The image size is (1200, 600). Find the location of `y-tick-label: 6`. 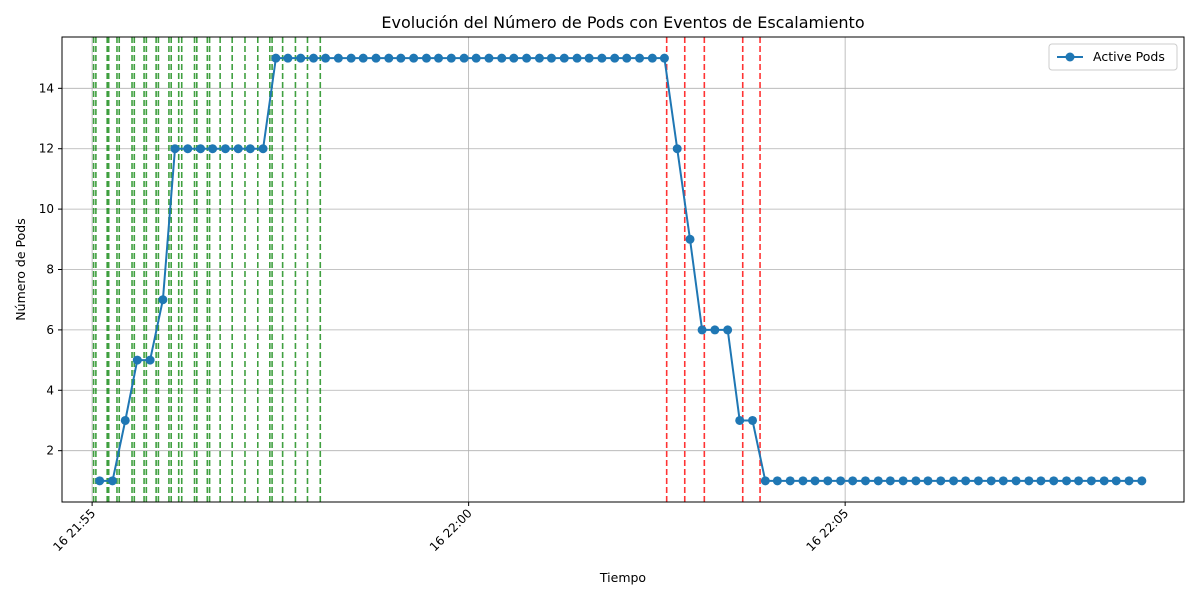

y-tick-label: 6 is located at coordinates (50, 330).